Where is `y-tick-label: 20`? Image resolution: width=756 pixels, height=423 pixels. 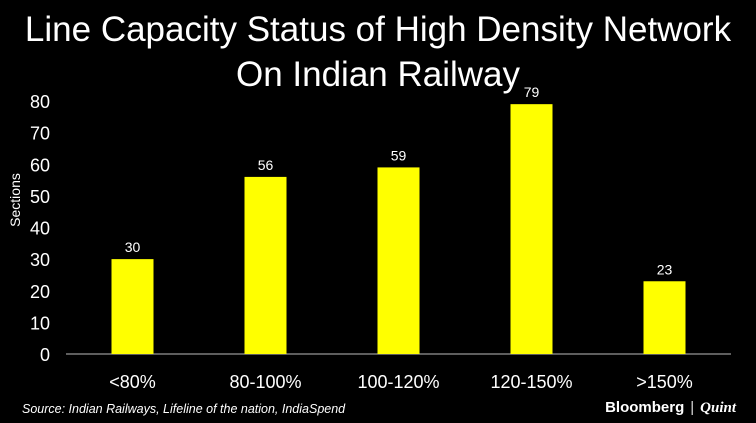 y-tick-label: 20 is located at coordinates (40, 292).